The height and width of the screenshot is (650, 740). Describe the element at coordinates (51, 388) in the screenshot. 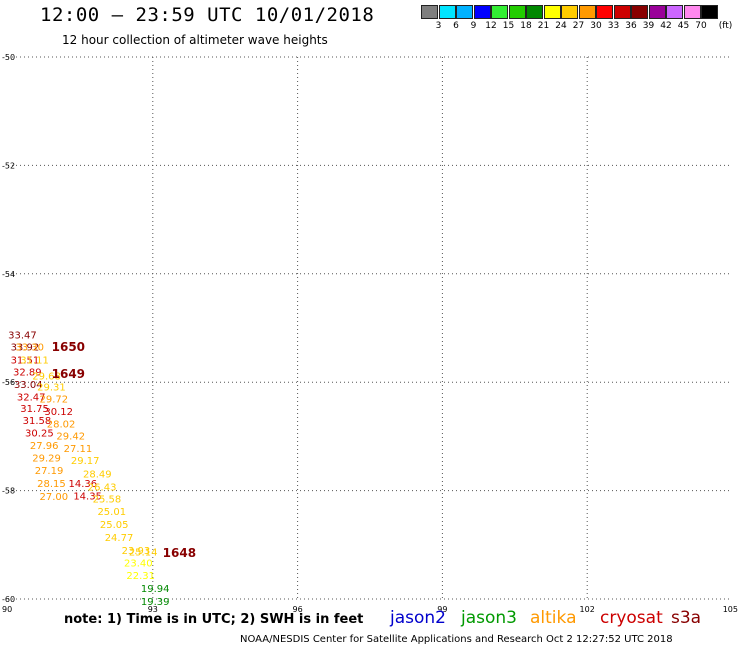

I see `wave-height-label: 29.31` at that location.